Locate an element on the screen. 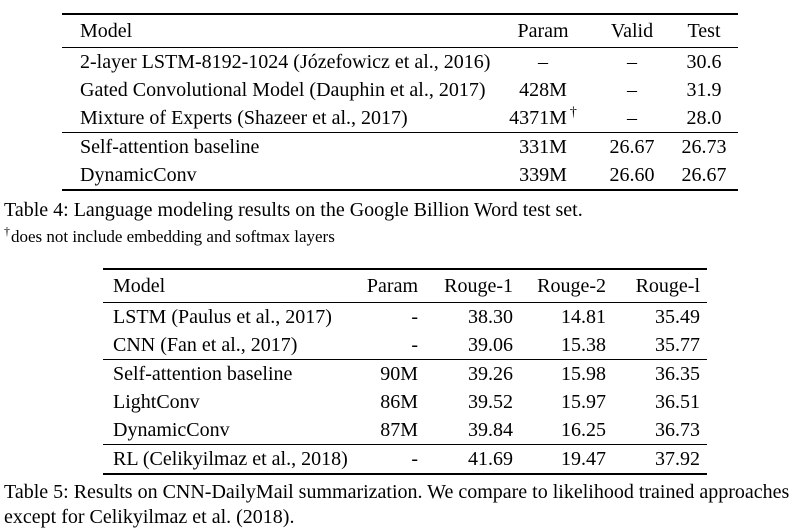 The height and width of the screenshot is (531, 804). rouge1-cell-best: 39.84 is located at coordinates (490, 430).